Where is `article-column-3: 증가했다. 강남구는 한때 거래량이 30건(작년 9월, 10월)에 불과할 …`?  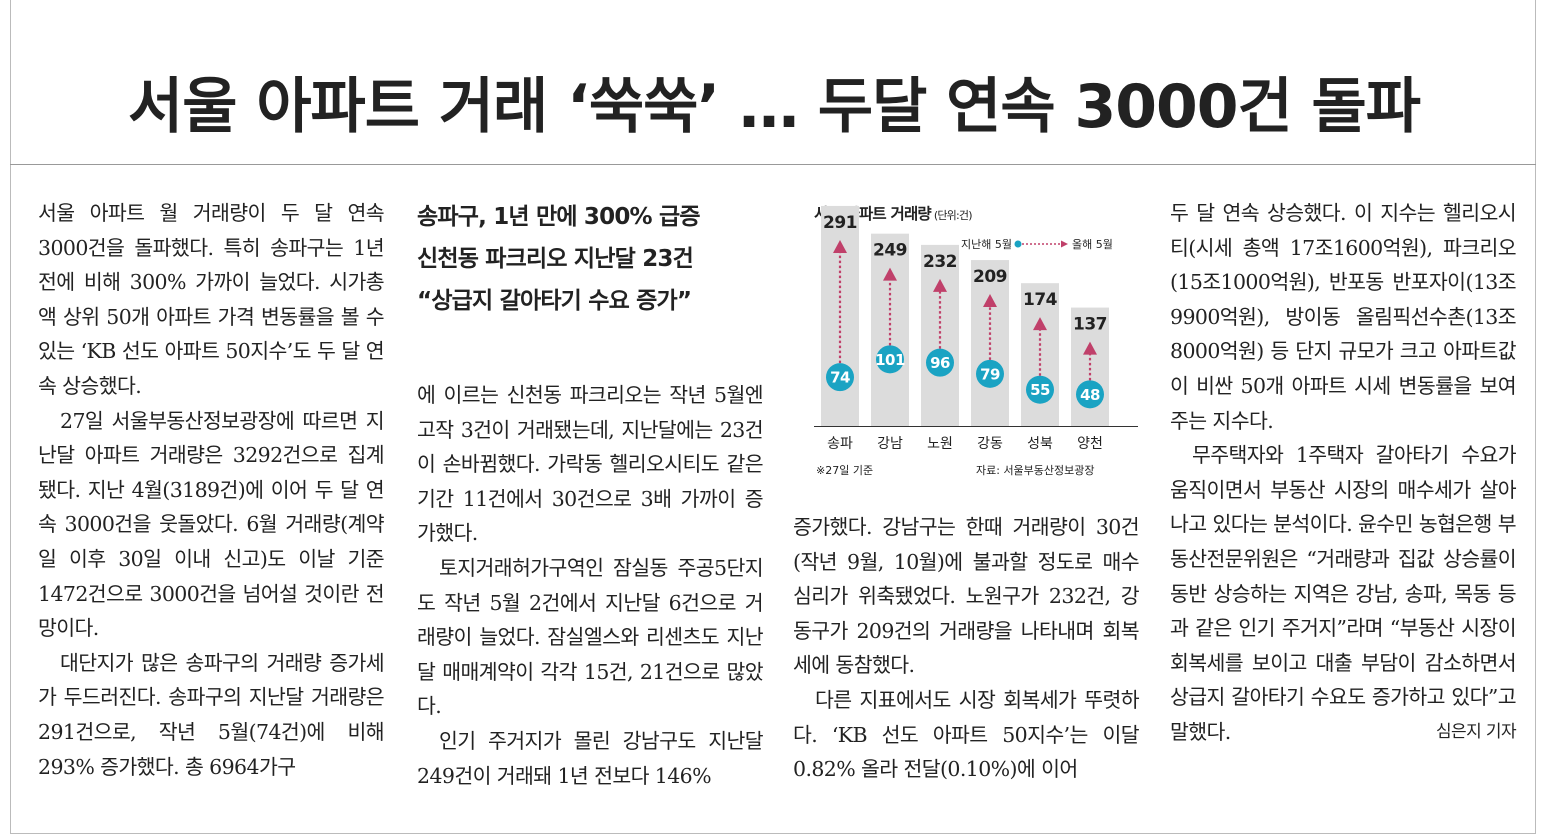
article-column-3: 증가했다. 강남구는 한때 거래량이 30건(작년 9월, 10월)에 불과할 … is located at coordinates (966, 648).